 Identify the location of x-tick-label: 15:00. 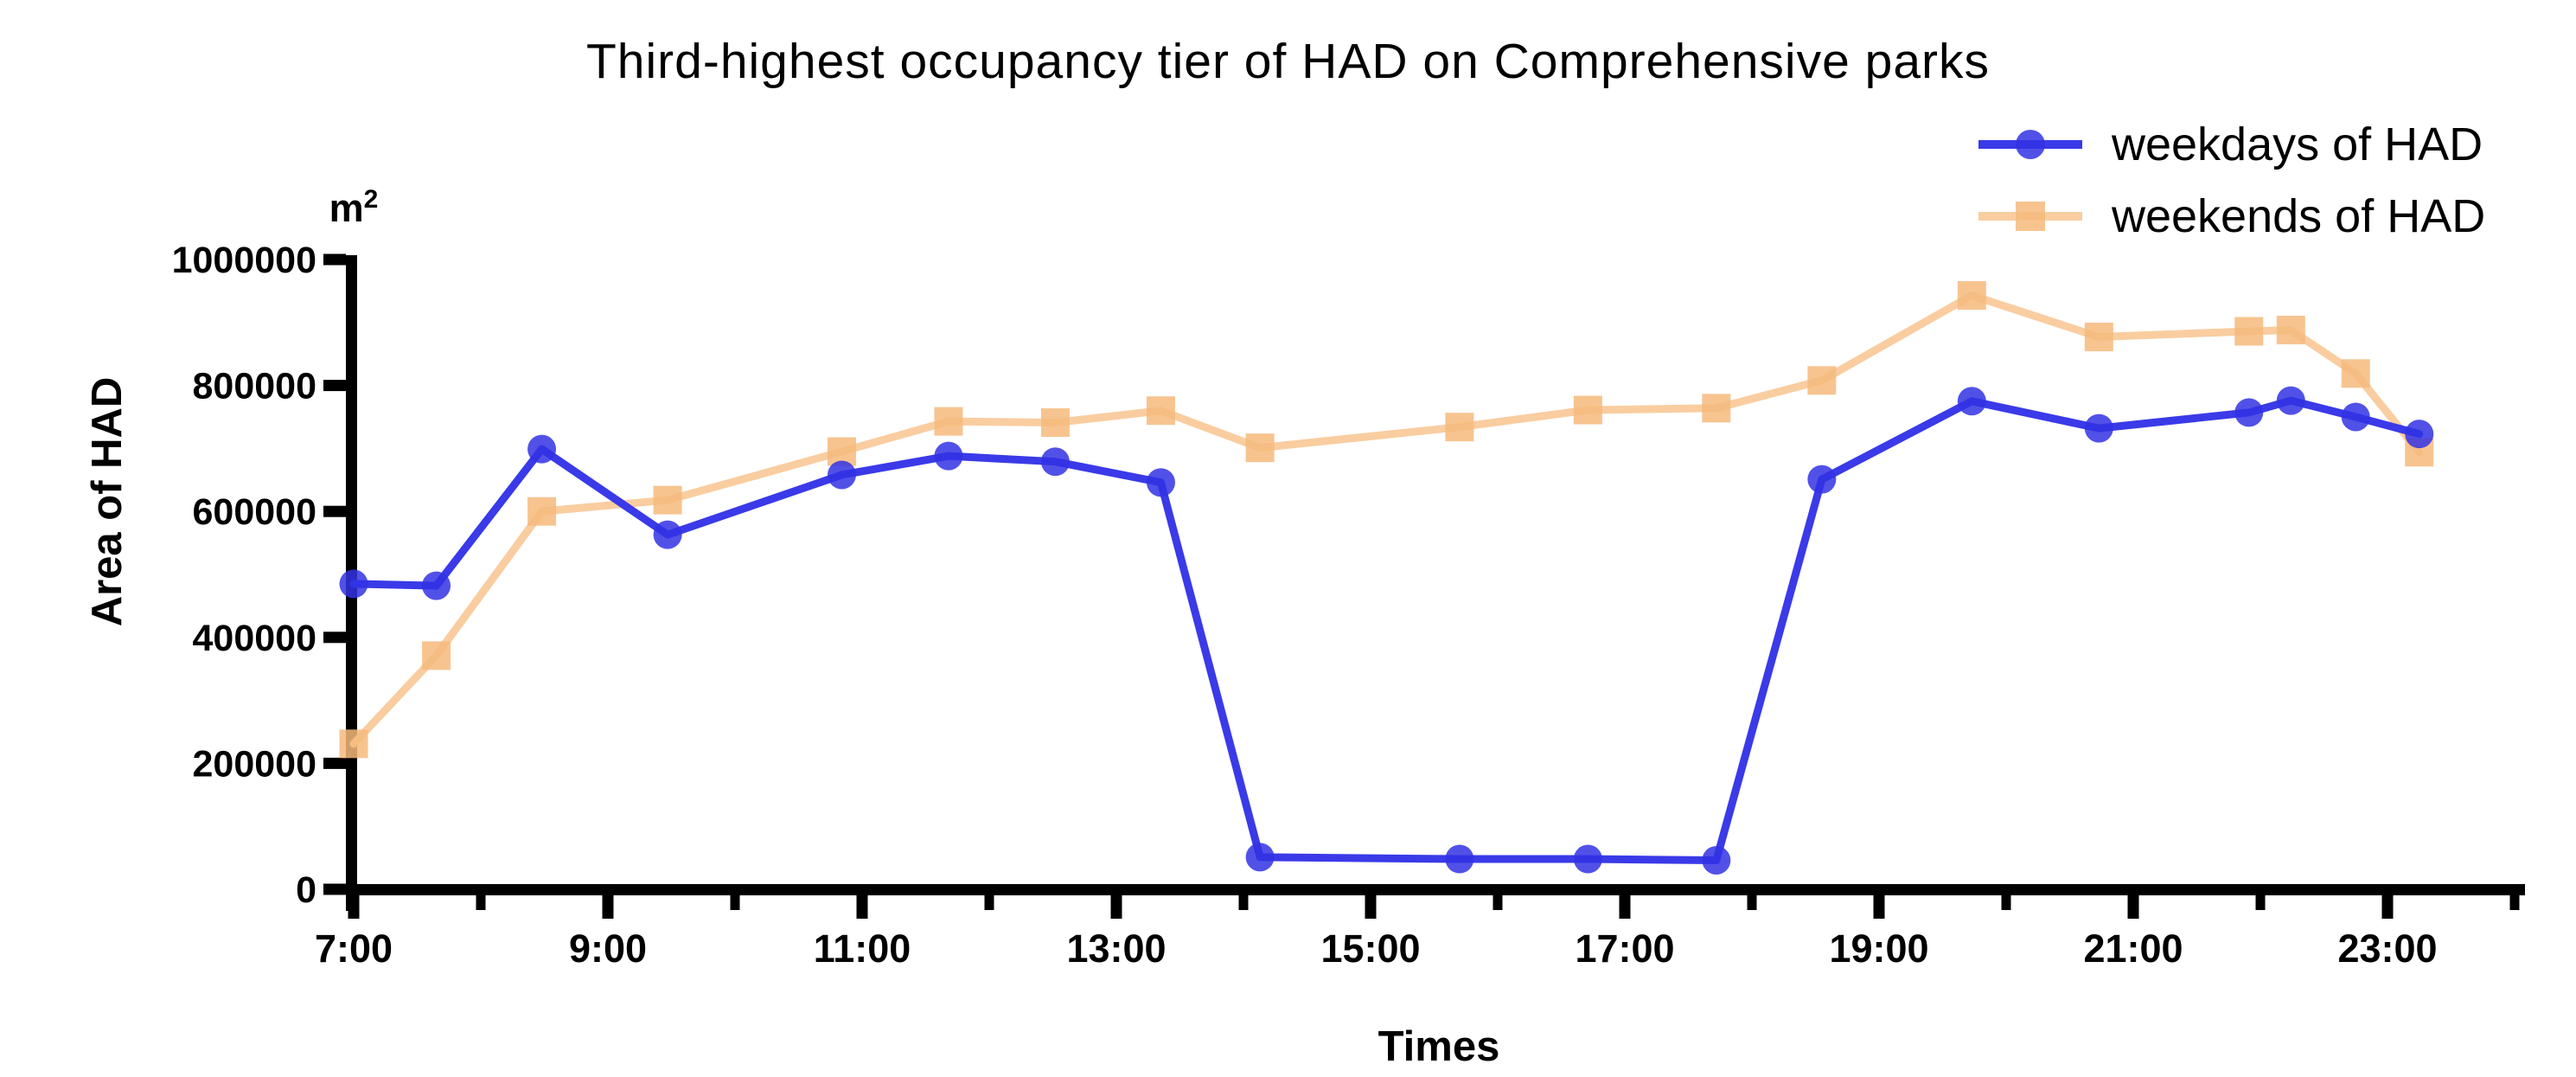
(1370, 949).